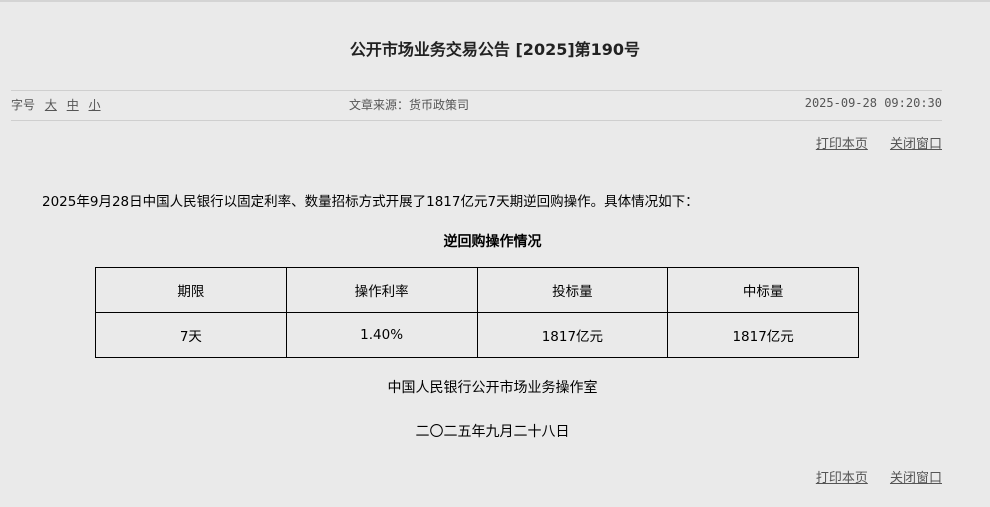 The image size is (990, 507). What do you see at coordinates (870, 476) in the screenshot?
I see `bottom-links: 打印本页 关闭窗口` at bounding box center [870, 476].